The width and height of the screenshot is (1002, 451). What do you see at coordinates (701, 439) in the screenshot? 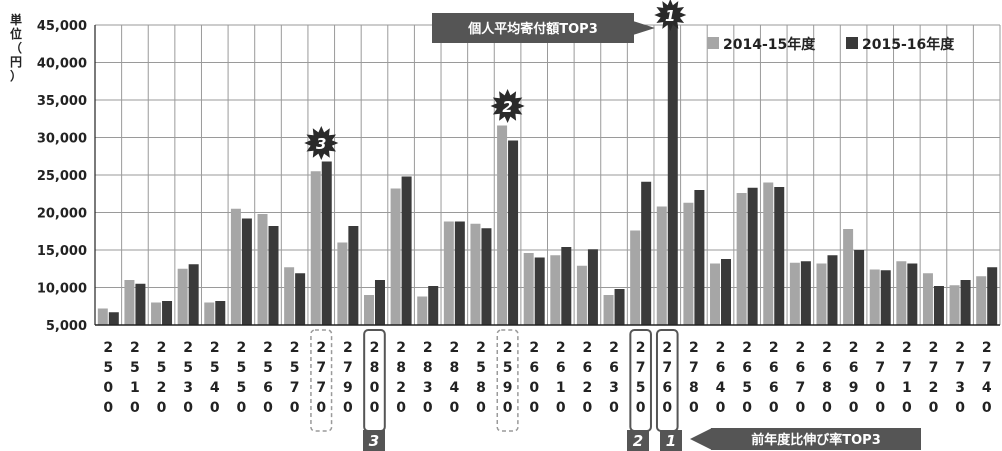
I see `growth-pointer` at bounding box center [701, 439].